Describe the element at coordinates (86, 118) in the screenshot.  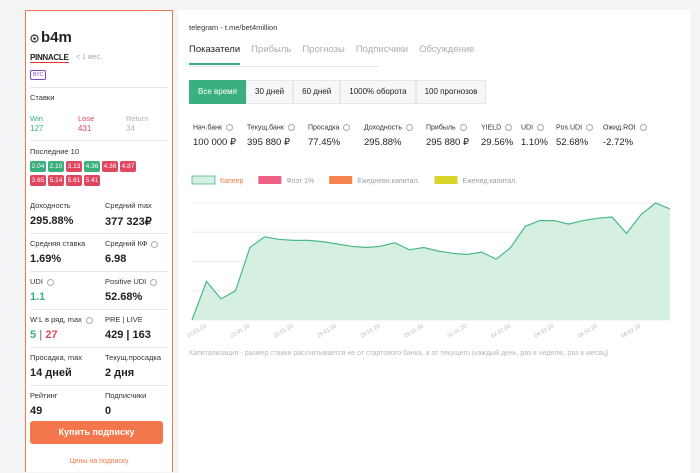
I see `bets-label: Lose` at that location.